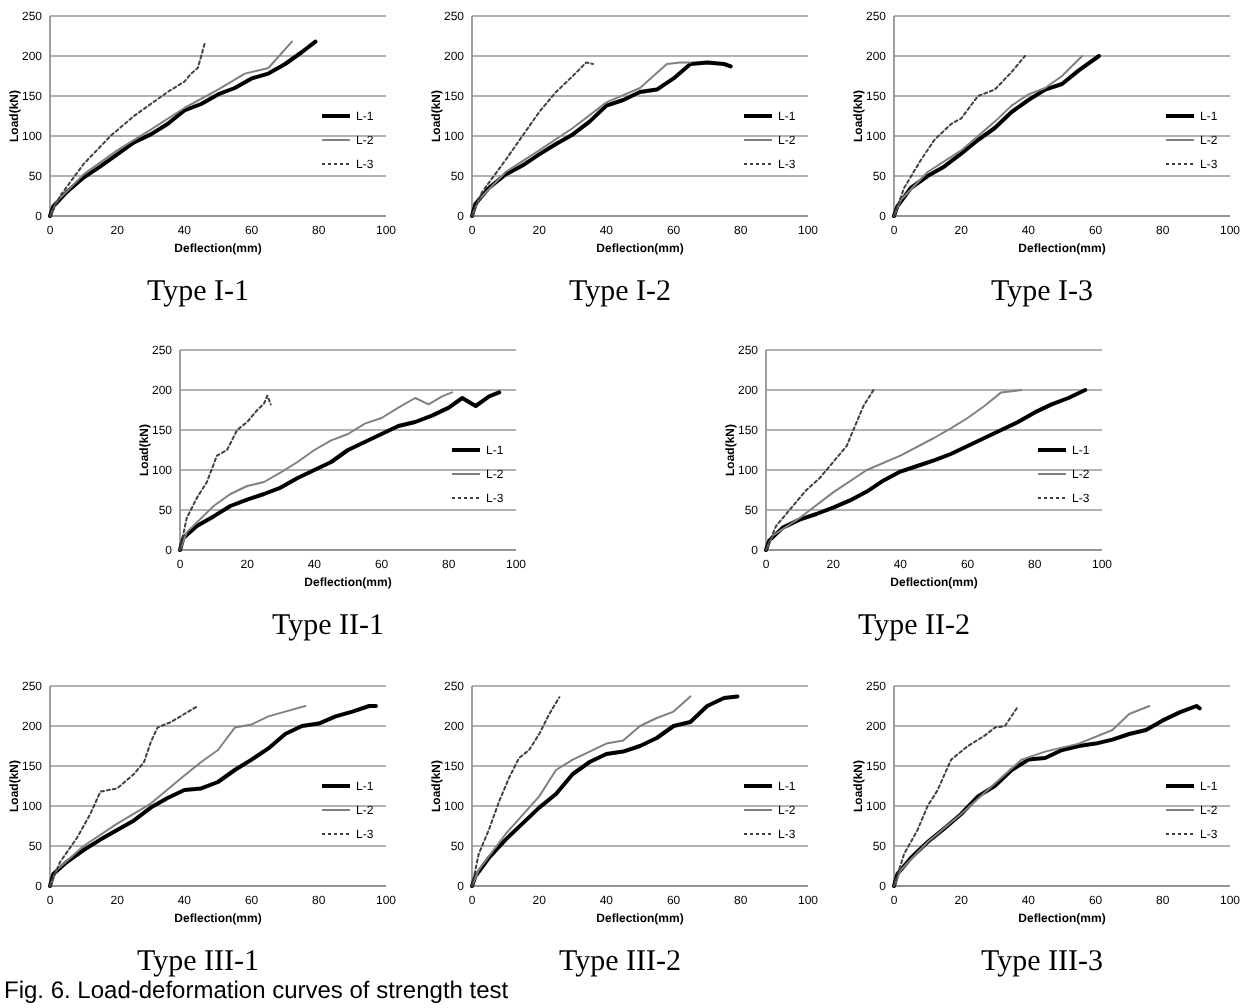  What do you see at coordinates (198, 292) in the screenshot?
I see `text: Type I-1` at bounding box center [198, 292].